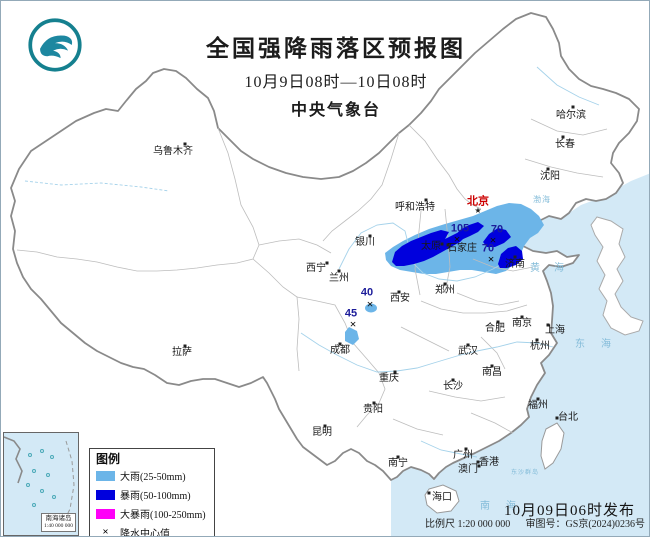 This screenshot has height=537, width=650. I want to click on south-china-sea-inset: 南海诸岛 1:40 000 000, so click(41, 484).